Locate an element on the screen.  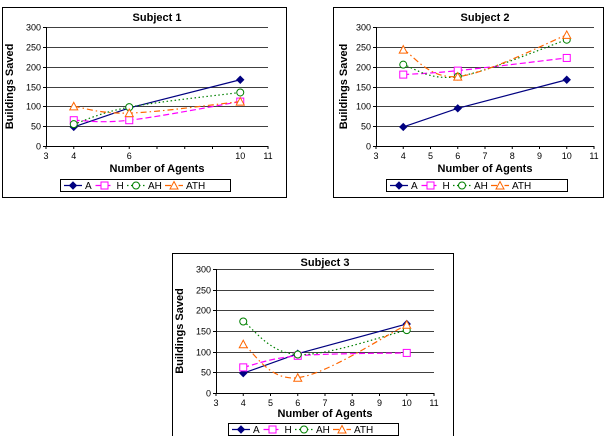
series-h is located at coordinates (485, 66).